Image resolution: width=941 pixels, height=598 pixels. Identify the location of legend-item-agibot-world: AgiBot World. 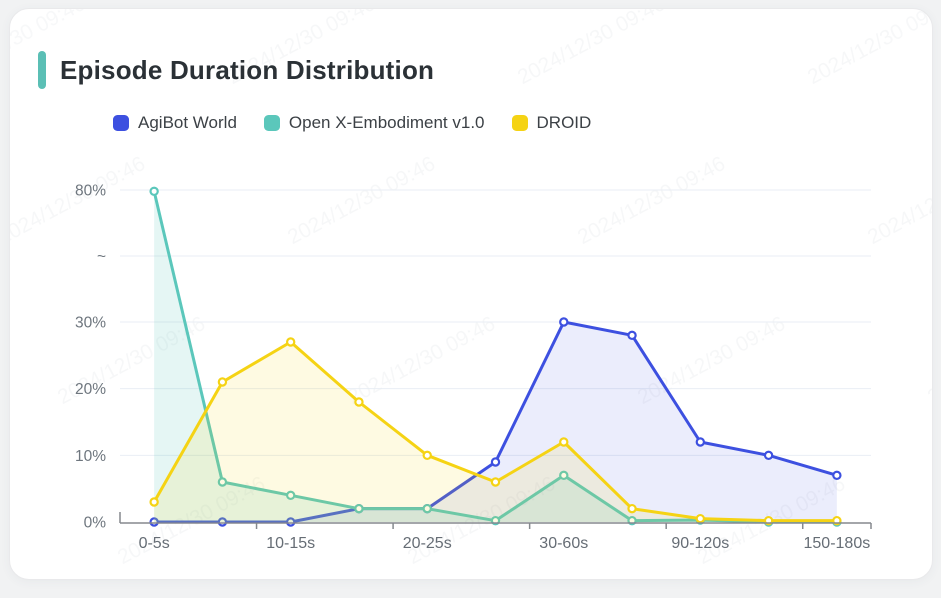
(175, 123).